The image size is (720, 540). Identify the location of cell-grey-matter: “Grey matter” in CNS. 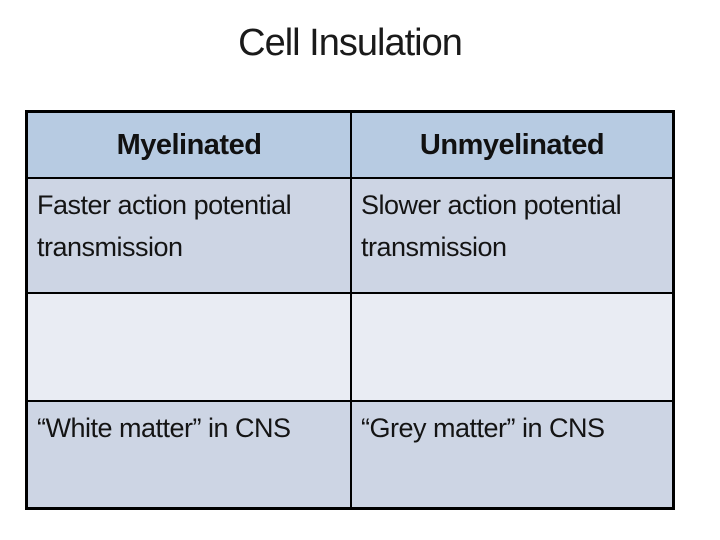
(511, 454).